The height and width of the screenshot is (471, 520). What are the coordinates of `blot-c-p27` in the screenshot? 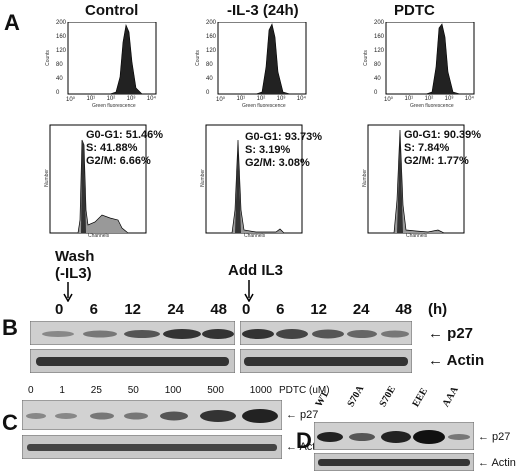 It's located at (152, 415).